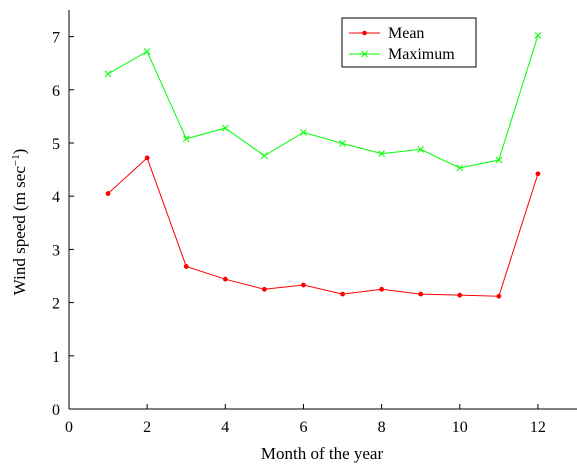 The image size is (577, 468). What do you see at coordinates (364, 54) in the screenshot?
I see `legend-maximum-marker` at bounding box center [364, 54].